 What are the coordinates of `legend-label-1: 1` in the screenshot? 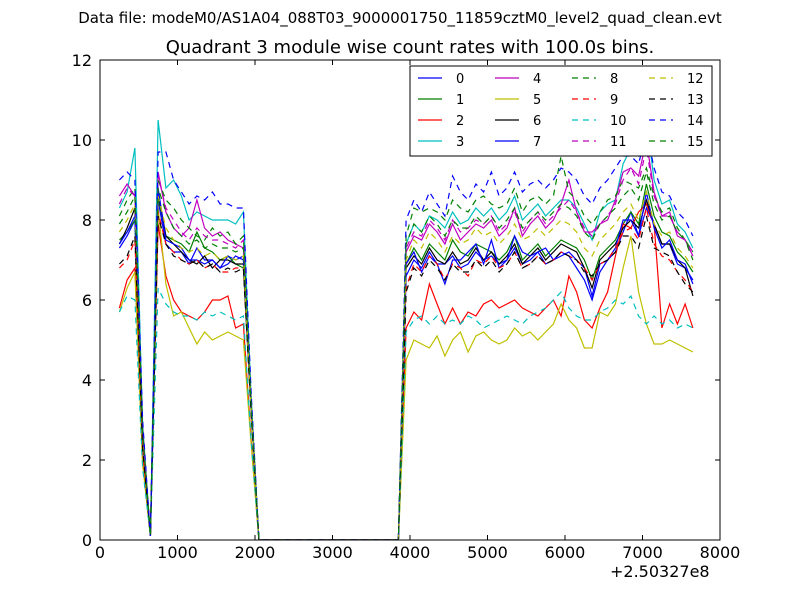 It's located at (460, 100).